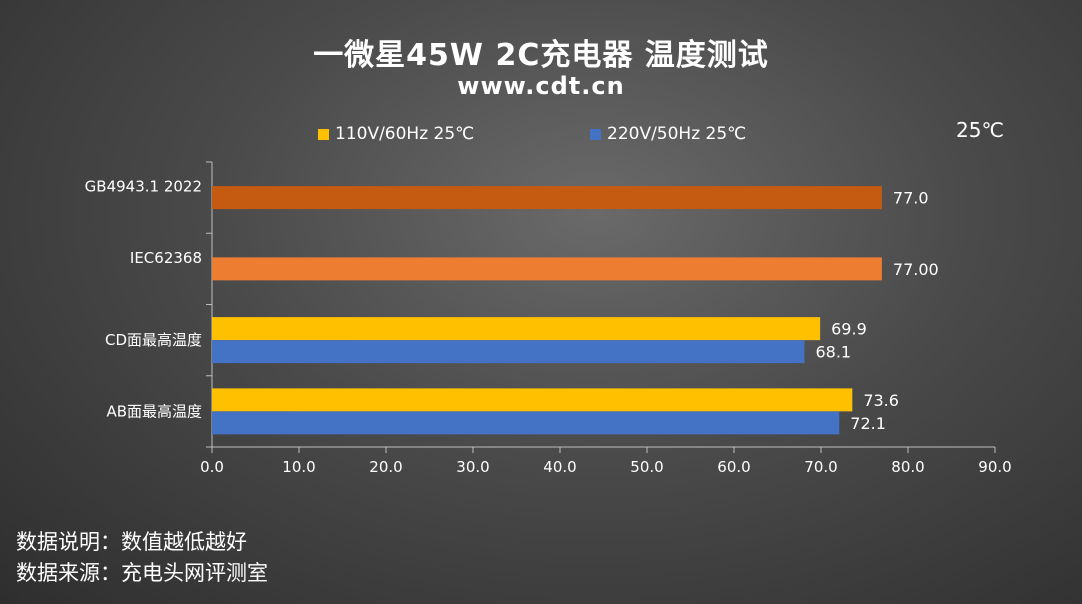  What do you see at coordinates (646, 467) in the screenshot?
I see `x-tick-label: 50.0` at bounding box center [646, 467].